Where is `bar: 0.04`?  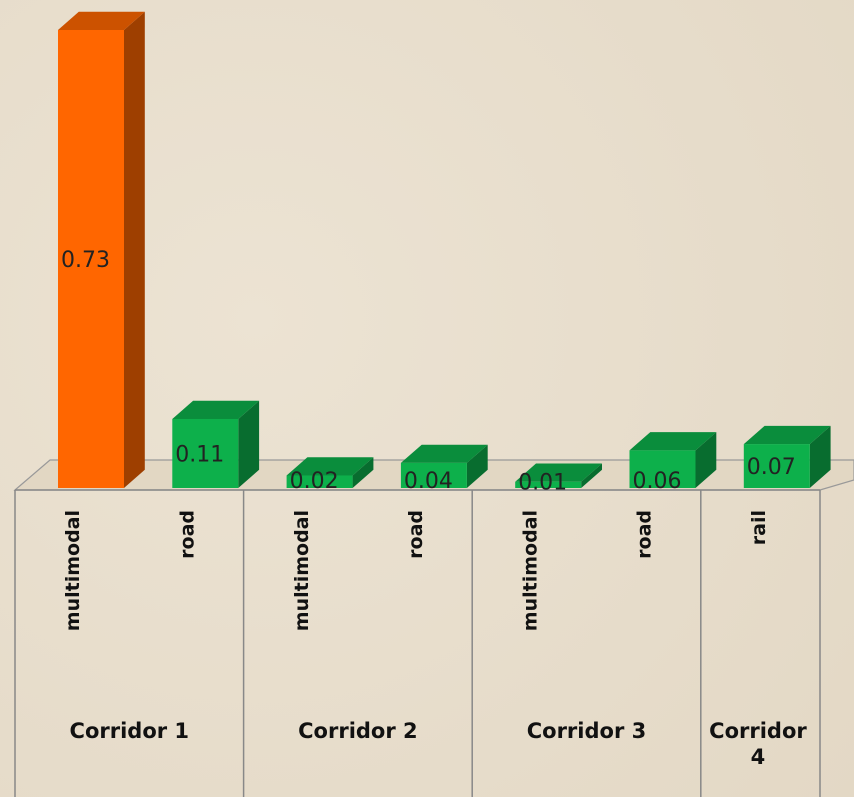 bar: 0.04 is located at coordinates (444, 469).